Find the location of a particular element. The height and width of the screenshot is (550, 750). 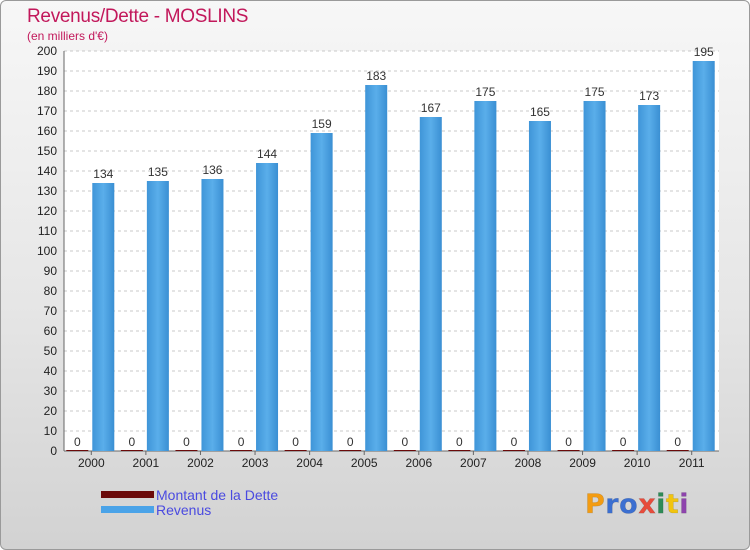

y-tick-label: 0 is located at coordinates (53, 451).